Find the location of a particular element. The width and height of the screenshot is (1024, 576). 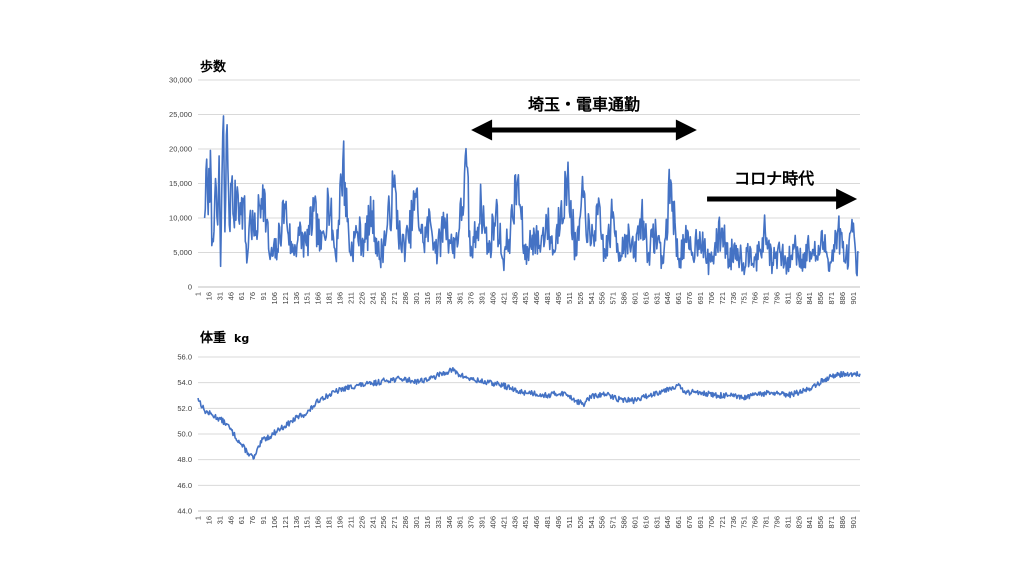

weight-x-tick-label: 451 is located at coordinates (525, 522).